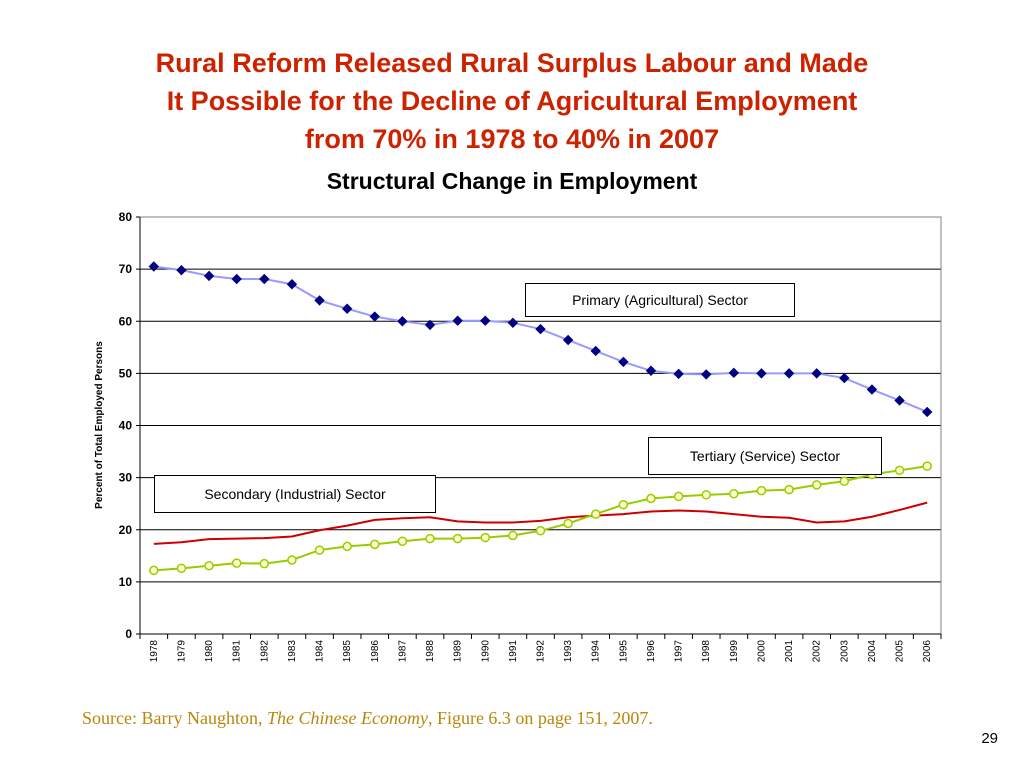  Describe the element at coordinates (513, 651) in the screenshot. I see `x-tick-label: 1991` at that location.